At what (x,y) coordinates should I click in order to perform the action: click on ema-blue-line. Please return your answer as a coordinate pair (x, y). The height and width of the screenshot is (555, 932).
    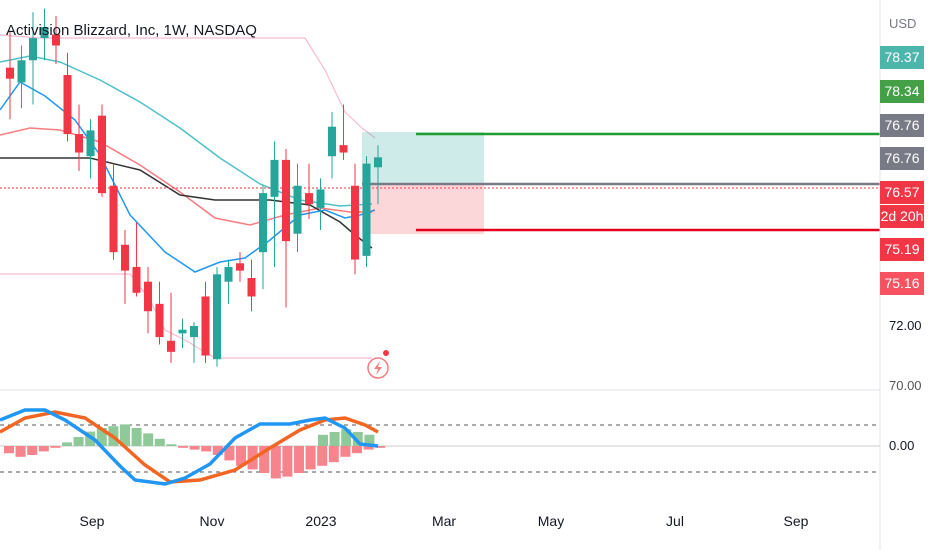
    Looking at the image, I should click on (188, 177).